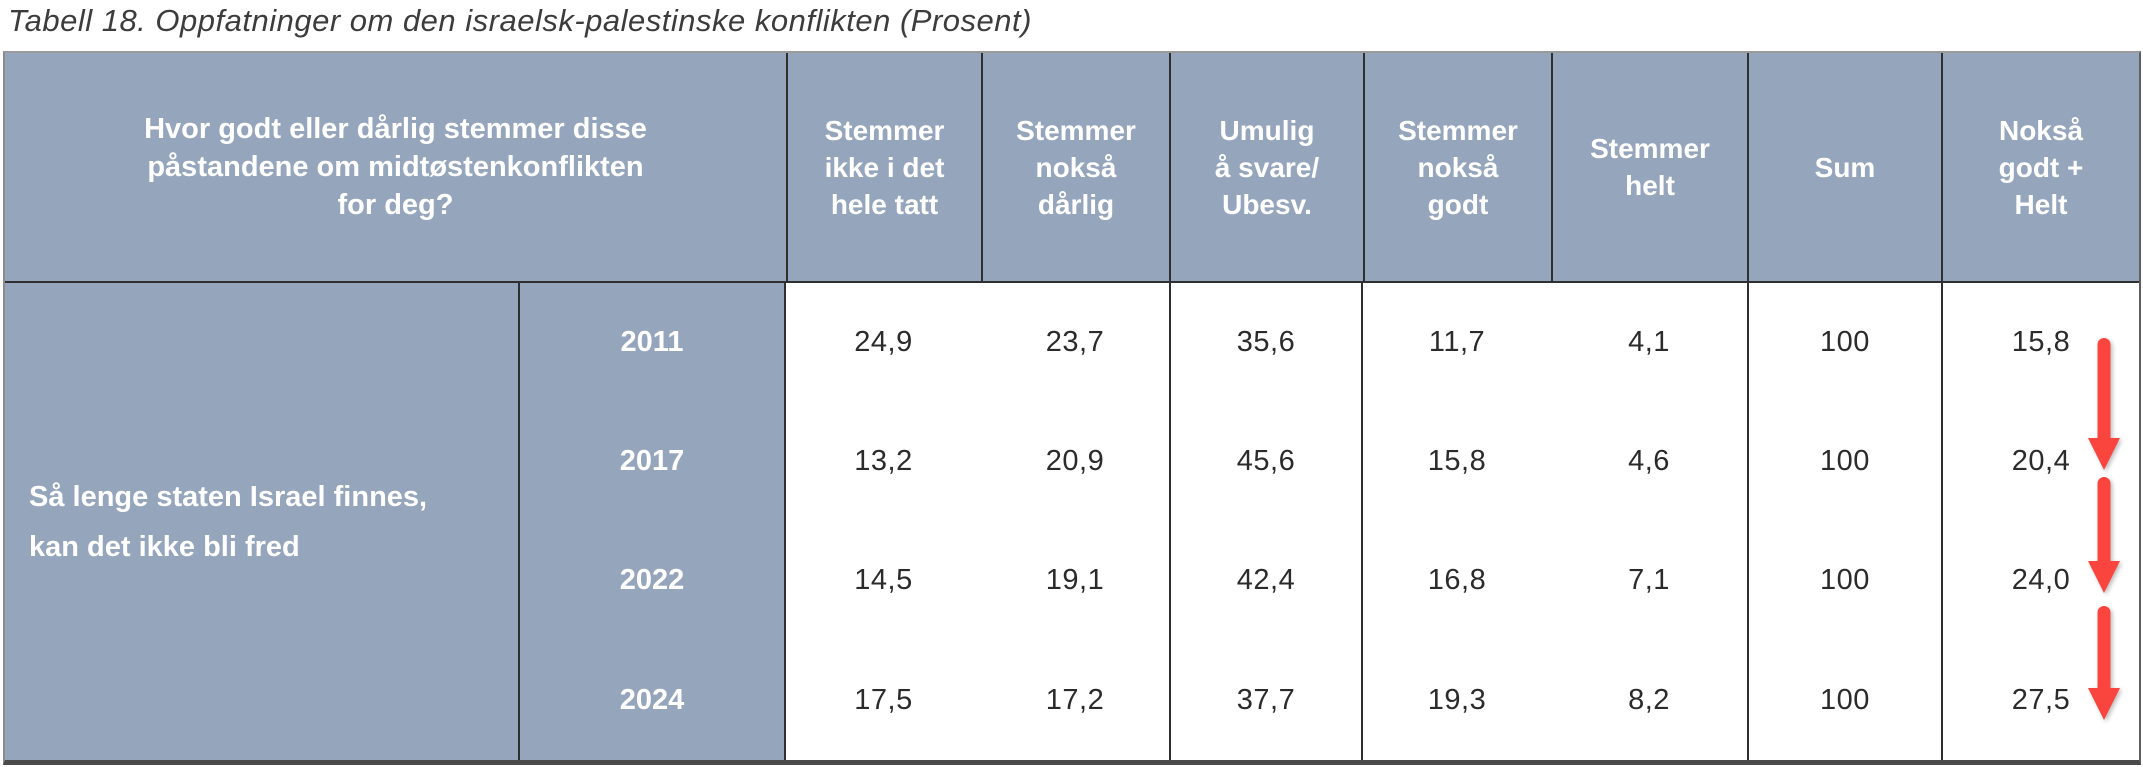 The image size is (2143, 767). Describe the element at coordinates (1457, 168) in the screenshot. I see `column-header-stemmer-noksa-godt: Stemmer nokså godt` at that location.